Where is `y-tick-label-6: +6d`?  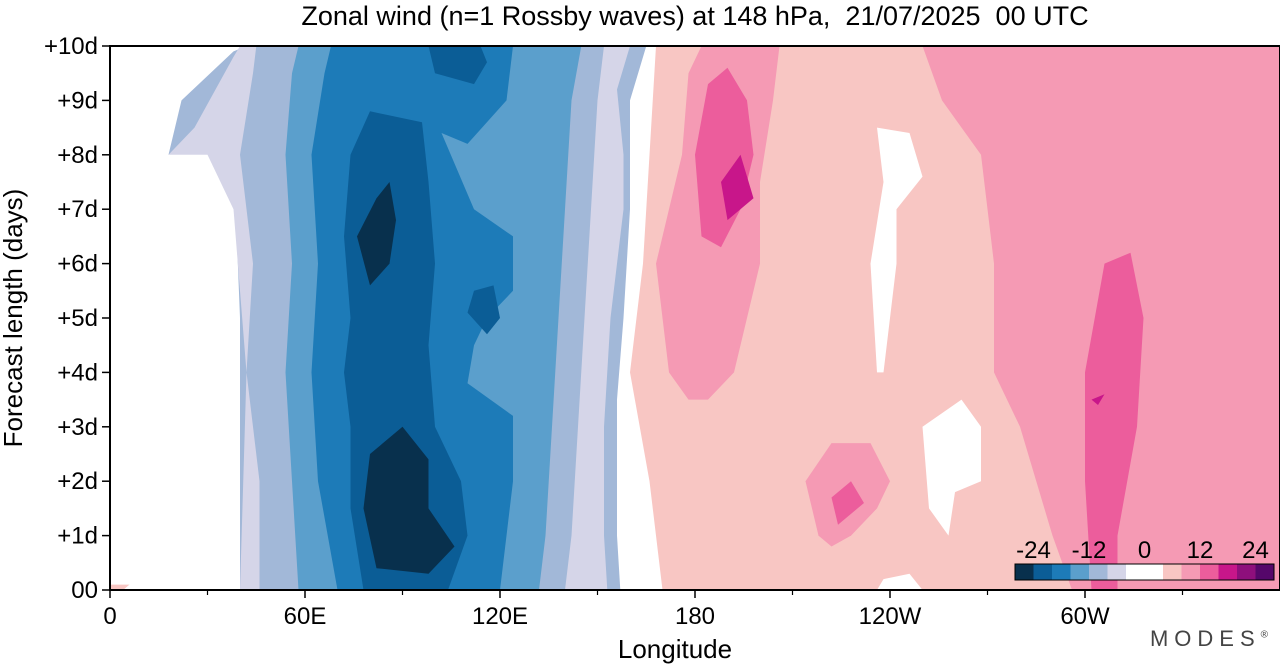
y-tick-label-6: +6d is located at coordinates (77, 264).